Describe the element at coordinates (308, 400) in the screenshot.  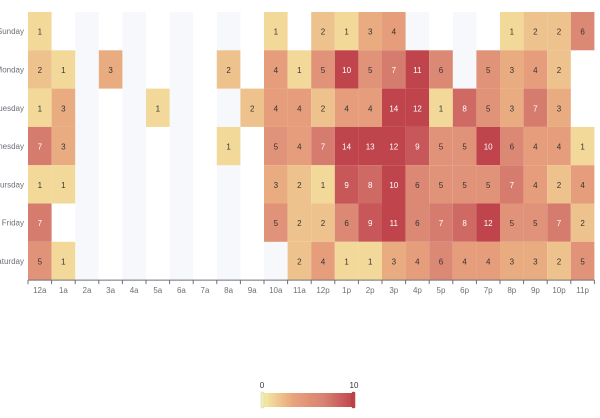
I see `visual-map-bar` at that location.